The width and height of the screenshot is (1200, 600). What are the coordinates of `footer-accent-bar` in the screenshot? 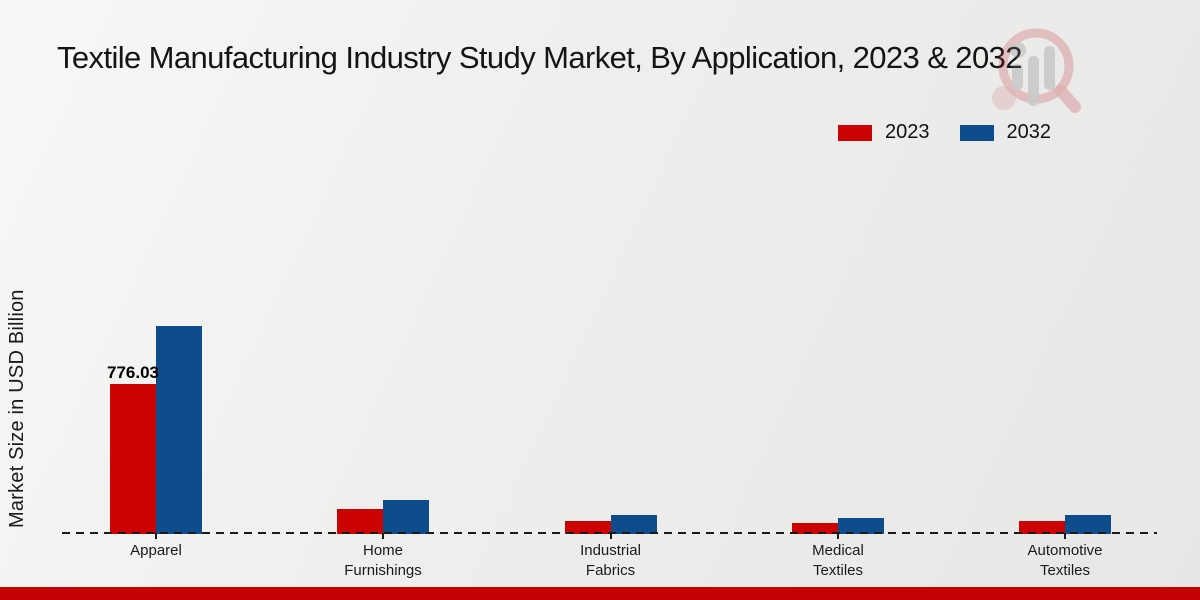 It's located at (600, 593).